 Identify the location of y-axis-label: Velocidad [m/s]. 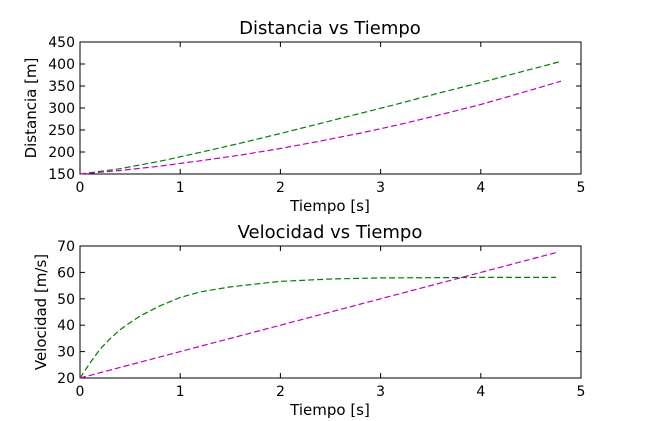
(41, 312).